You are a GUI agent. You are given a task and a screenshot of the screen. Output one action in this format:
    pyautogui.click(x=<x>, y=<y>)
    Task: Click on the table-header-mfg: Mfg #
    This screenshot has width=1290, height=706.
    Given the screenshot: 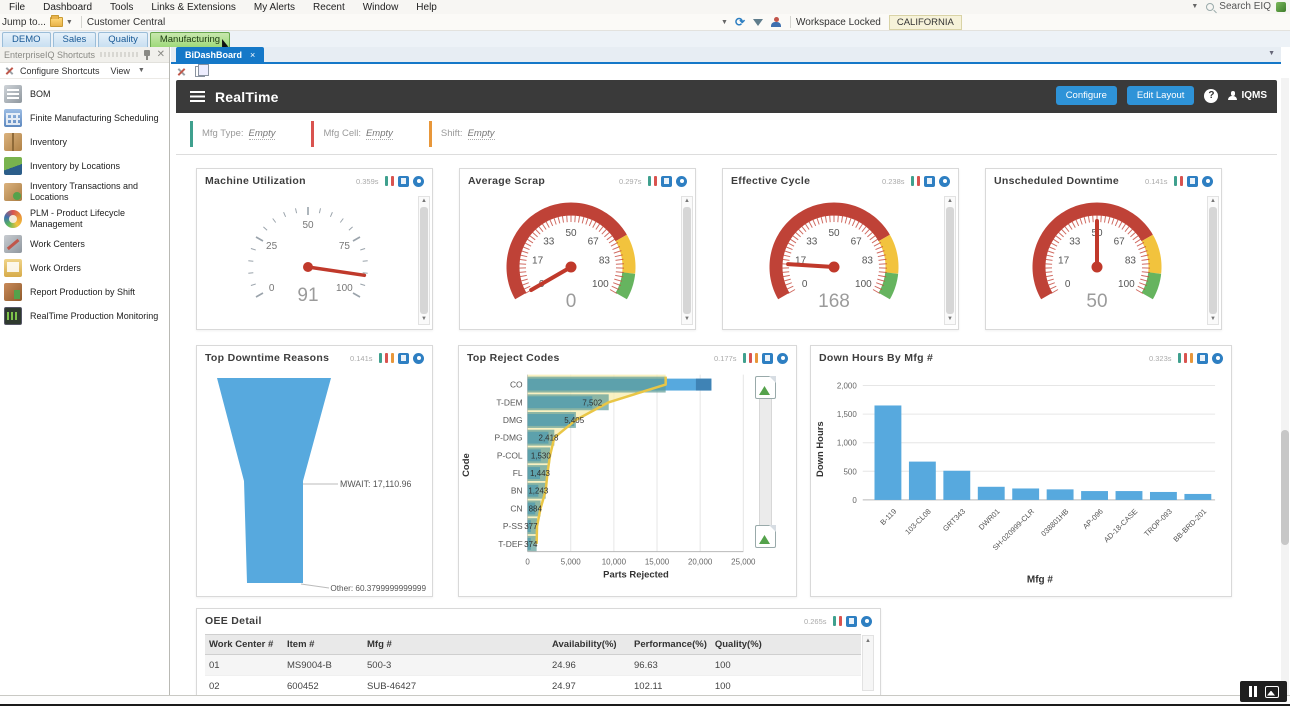 What is the action you would take?
    pyautogui.click(x=455, y=644)
    